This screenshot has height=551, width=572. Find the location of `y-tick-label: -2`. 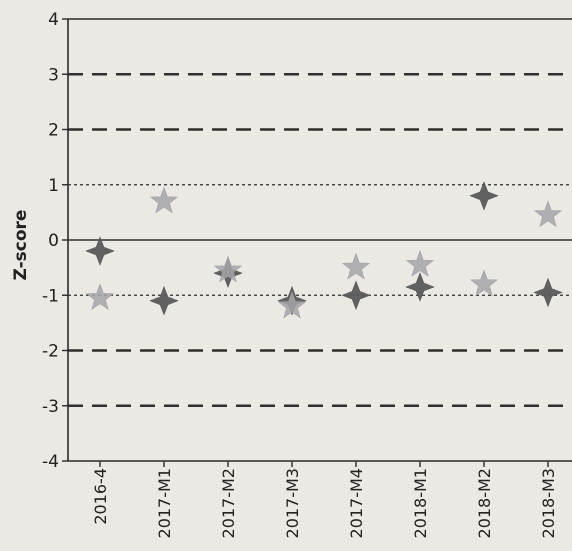

y-tick-label: -2 is located at coordinates (50, 352).